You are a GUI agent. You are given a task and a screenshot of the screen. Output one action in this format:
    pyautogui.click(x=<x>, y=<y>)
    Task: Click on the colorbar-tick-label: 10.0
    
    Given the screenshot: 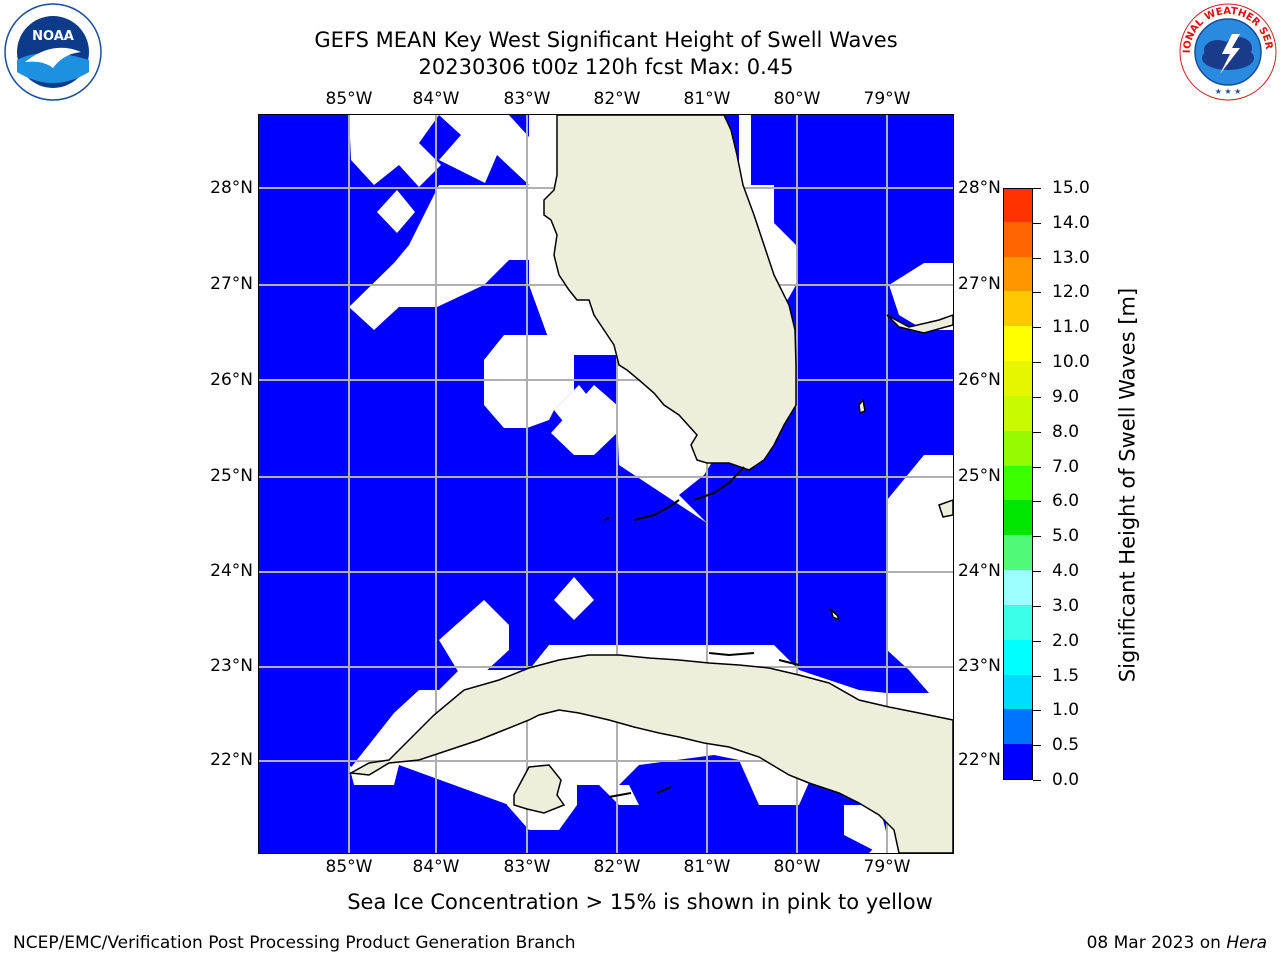 What is the action you would take?
    pyautogui.click(x=1071, y=362)
    